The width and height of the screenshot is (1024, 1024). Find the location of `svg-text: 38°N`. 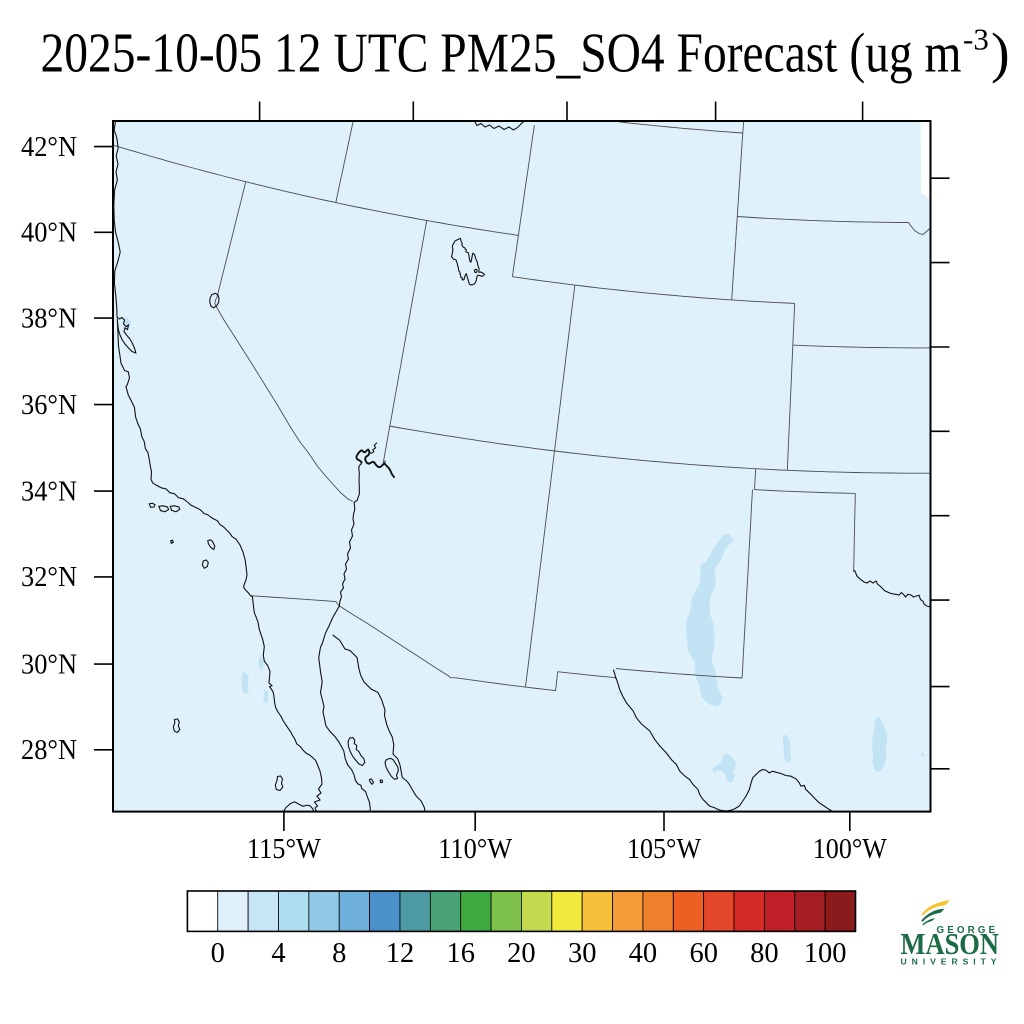

svg-text: 38°N is located at coordinates (49, 318).